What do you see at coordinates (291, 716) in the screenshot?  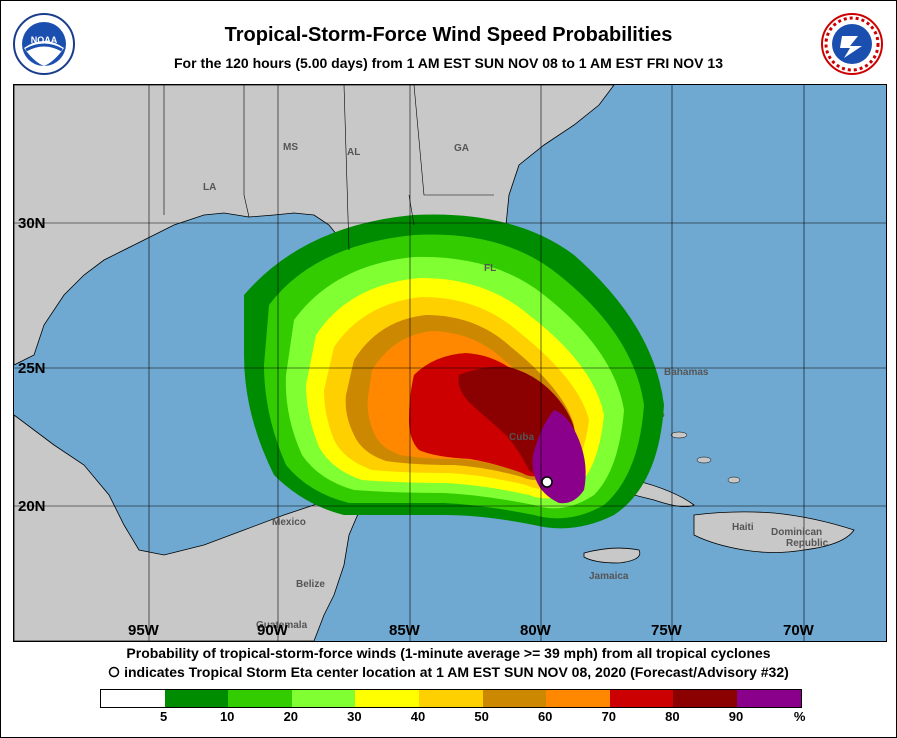 I see `legend-tick-label: 20` at bounding box center [291, 716].